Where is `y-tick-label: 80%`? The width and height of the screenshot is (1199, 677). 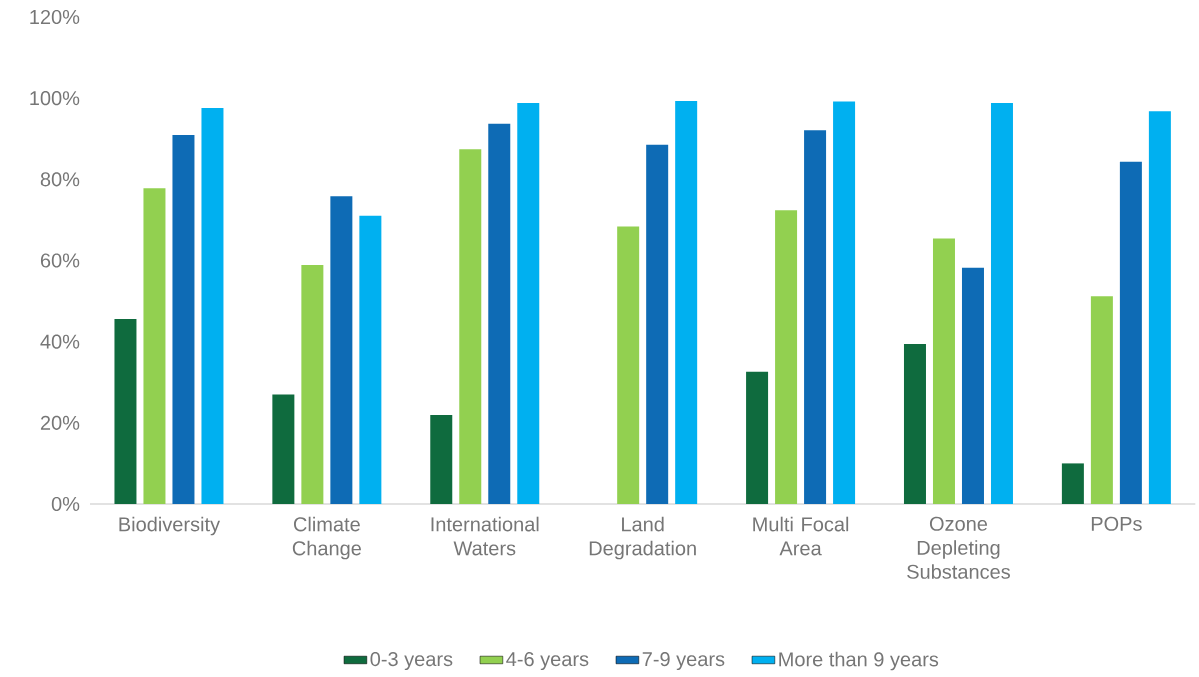 y-tick-label: 80% is located at coordinates (60, 179).